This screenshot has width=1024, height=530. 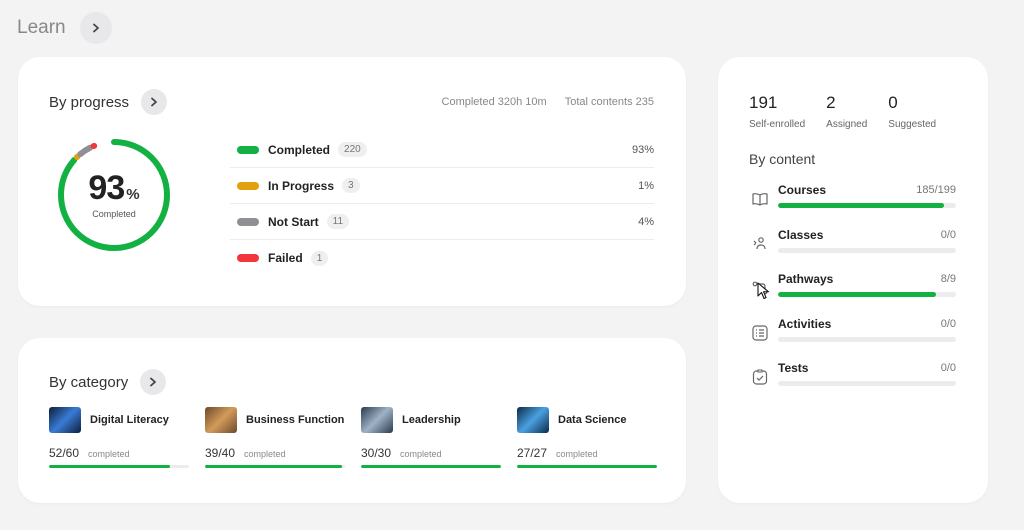 I want to click on content-row-classes: Classes 0/0, so click(x=853, y=250).